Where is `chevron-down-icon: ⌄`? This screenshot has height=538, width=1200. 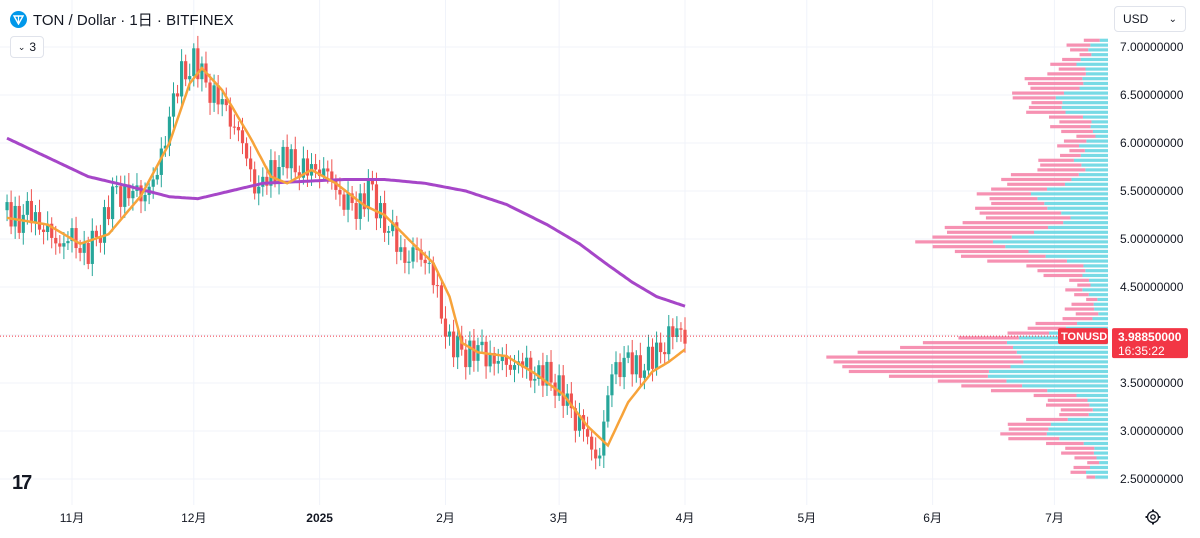
chevron-down-icon: ⌄ is located at coordinates (1172, 19).